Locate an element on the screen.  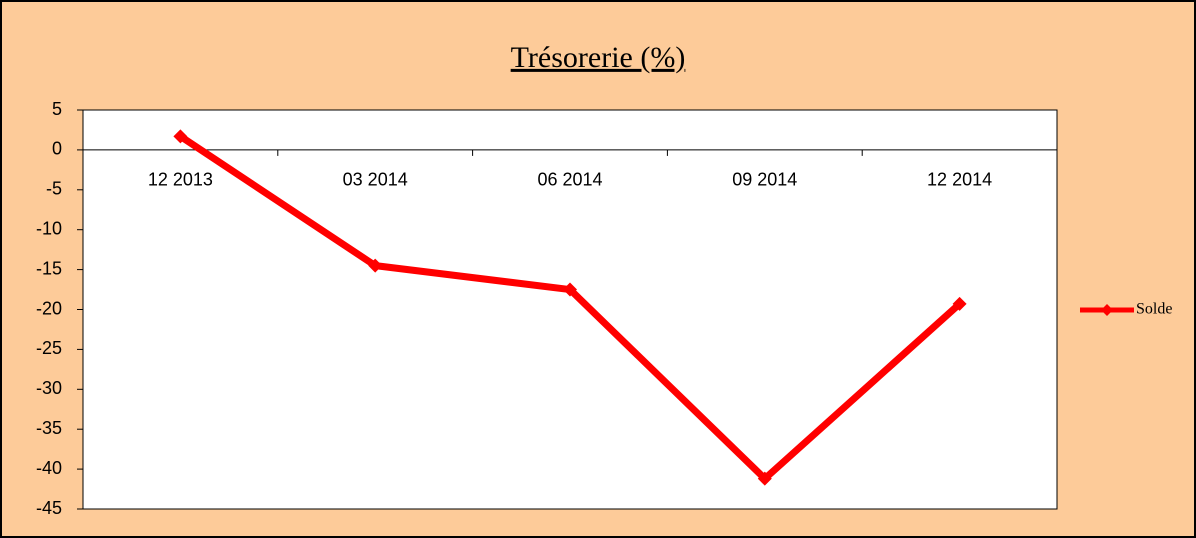
legend-label: Solde is located at coordinates (1154, 309).